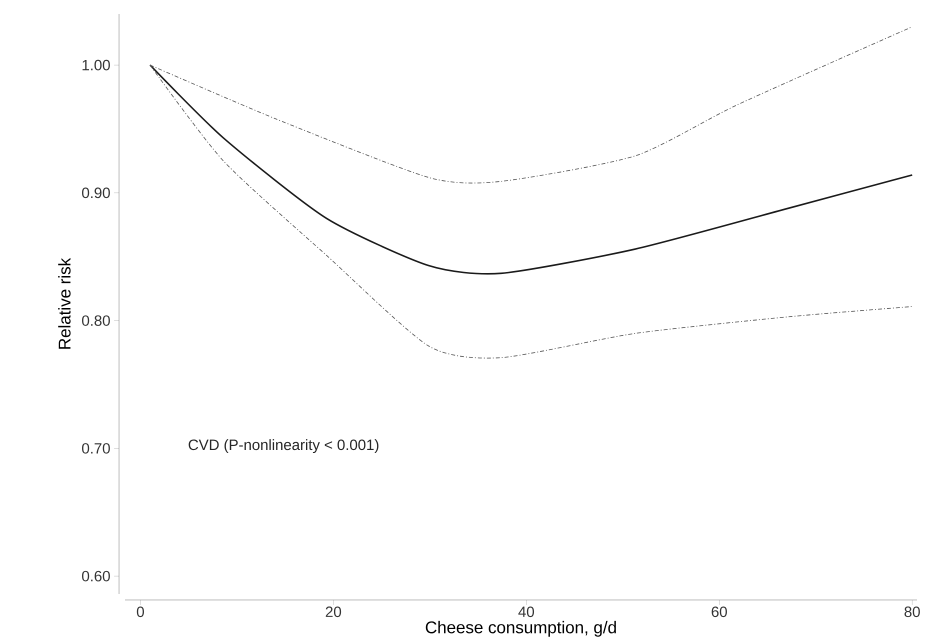 The image size is (928, 640). Describe the element at coordinates (96, 448) in the screenshot. I see `y-tick-label: 0.70` at that location.